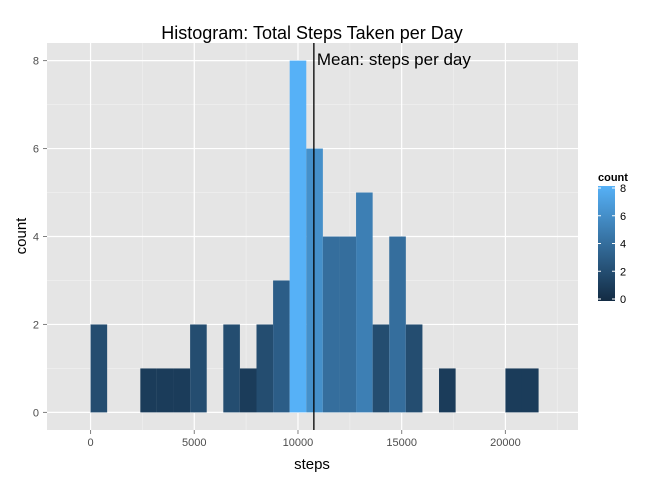 This screenshot has width=672, height=485. What do you see at coordinates (623, 245) in the screenshot?
I see `legend-tick-label: 4` at bounding box center [623, 245].